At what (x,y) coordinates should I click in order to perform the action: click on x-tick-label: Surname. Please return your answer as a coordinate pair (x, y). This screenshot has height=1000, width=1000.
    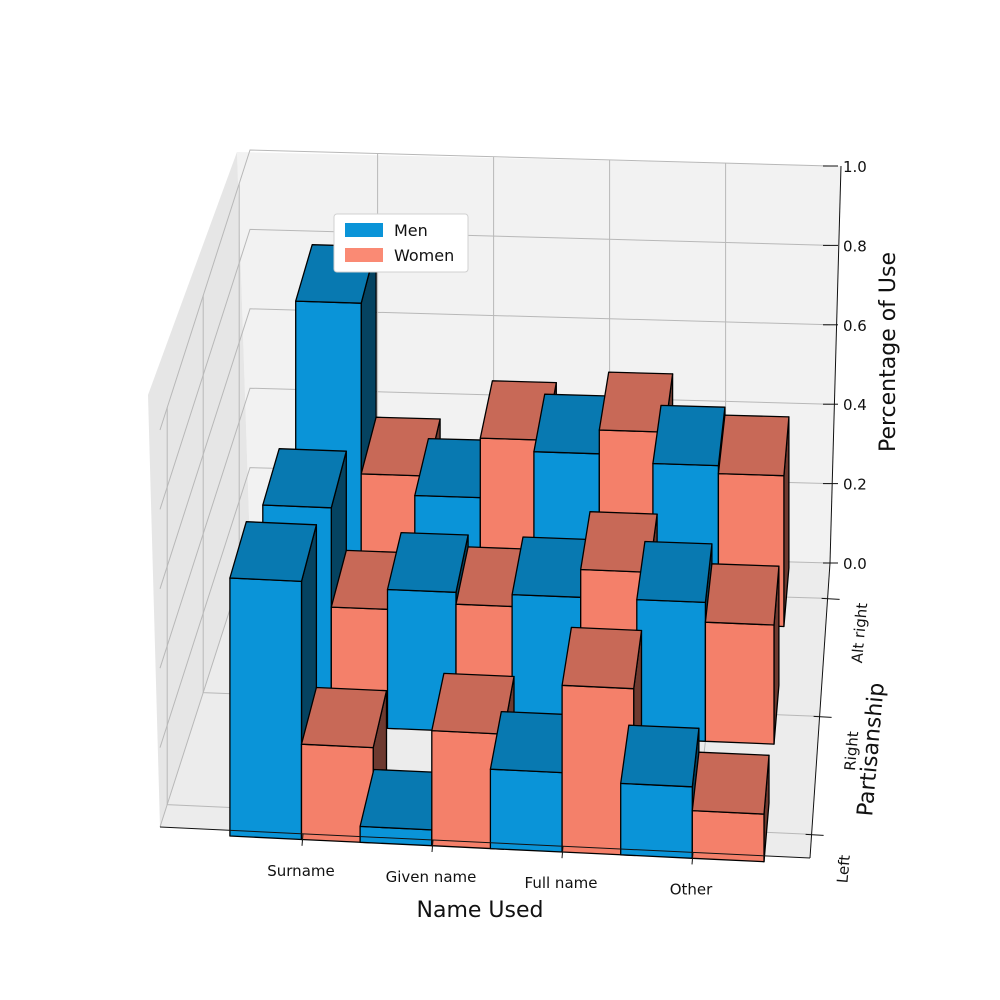
    Looking at the image, I should click on (300, 871).